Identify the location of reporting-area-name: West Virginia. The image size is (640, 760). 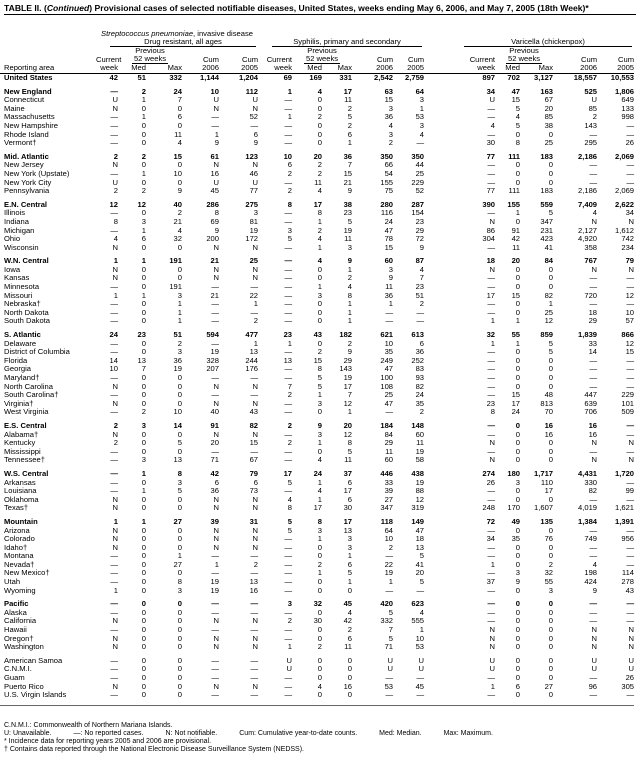
(26, 412).